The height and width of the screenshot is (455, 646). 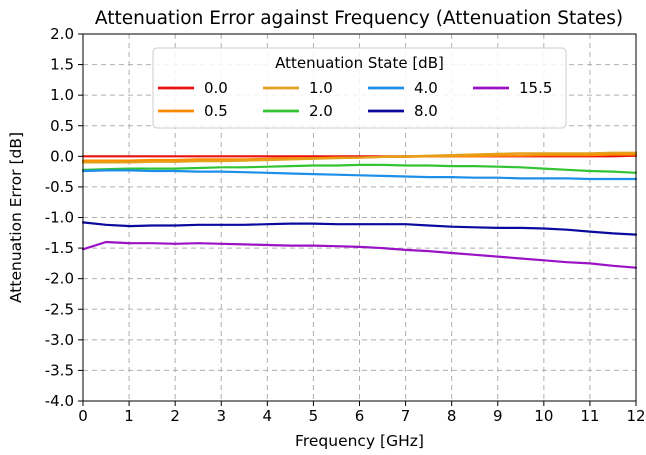 I want to click on x-tick-label: 11, so click(x=589, y=416).